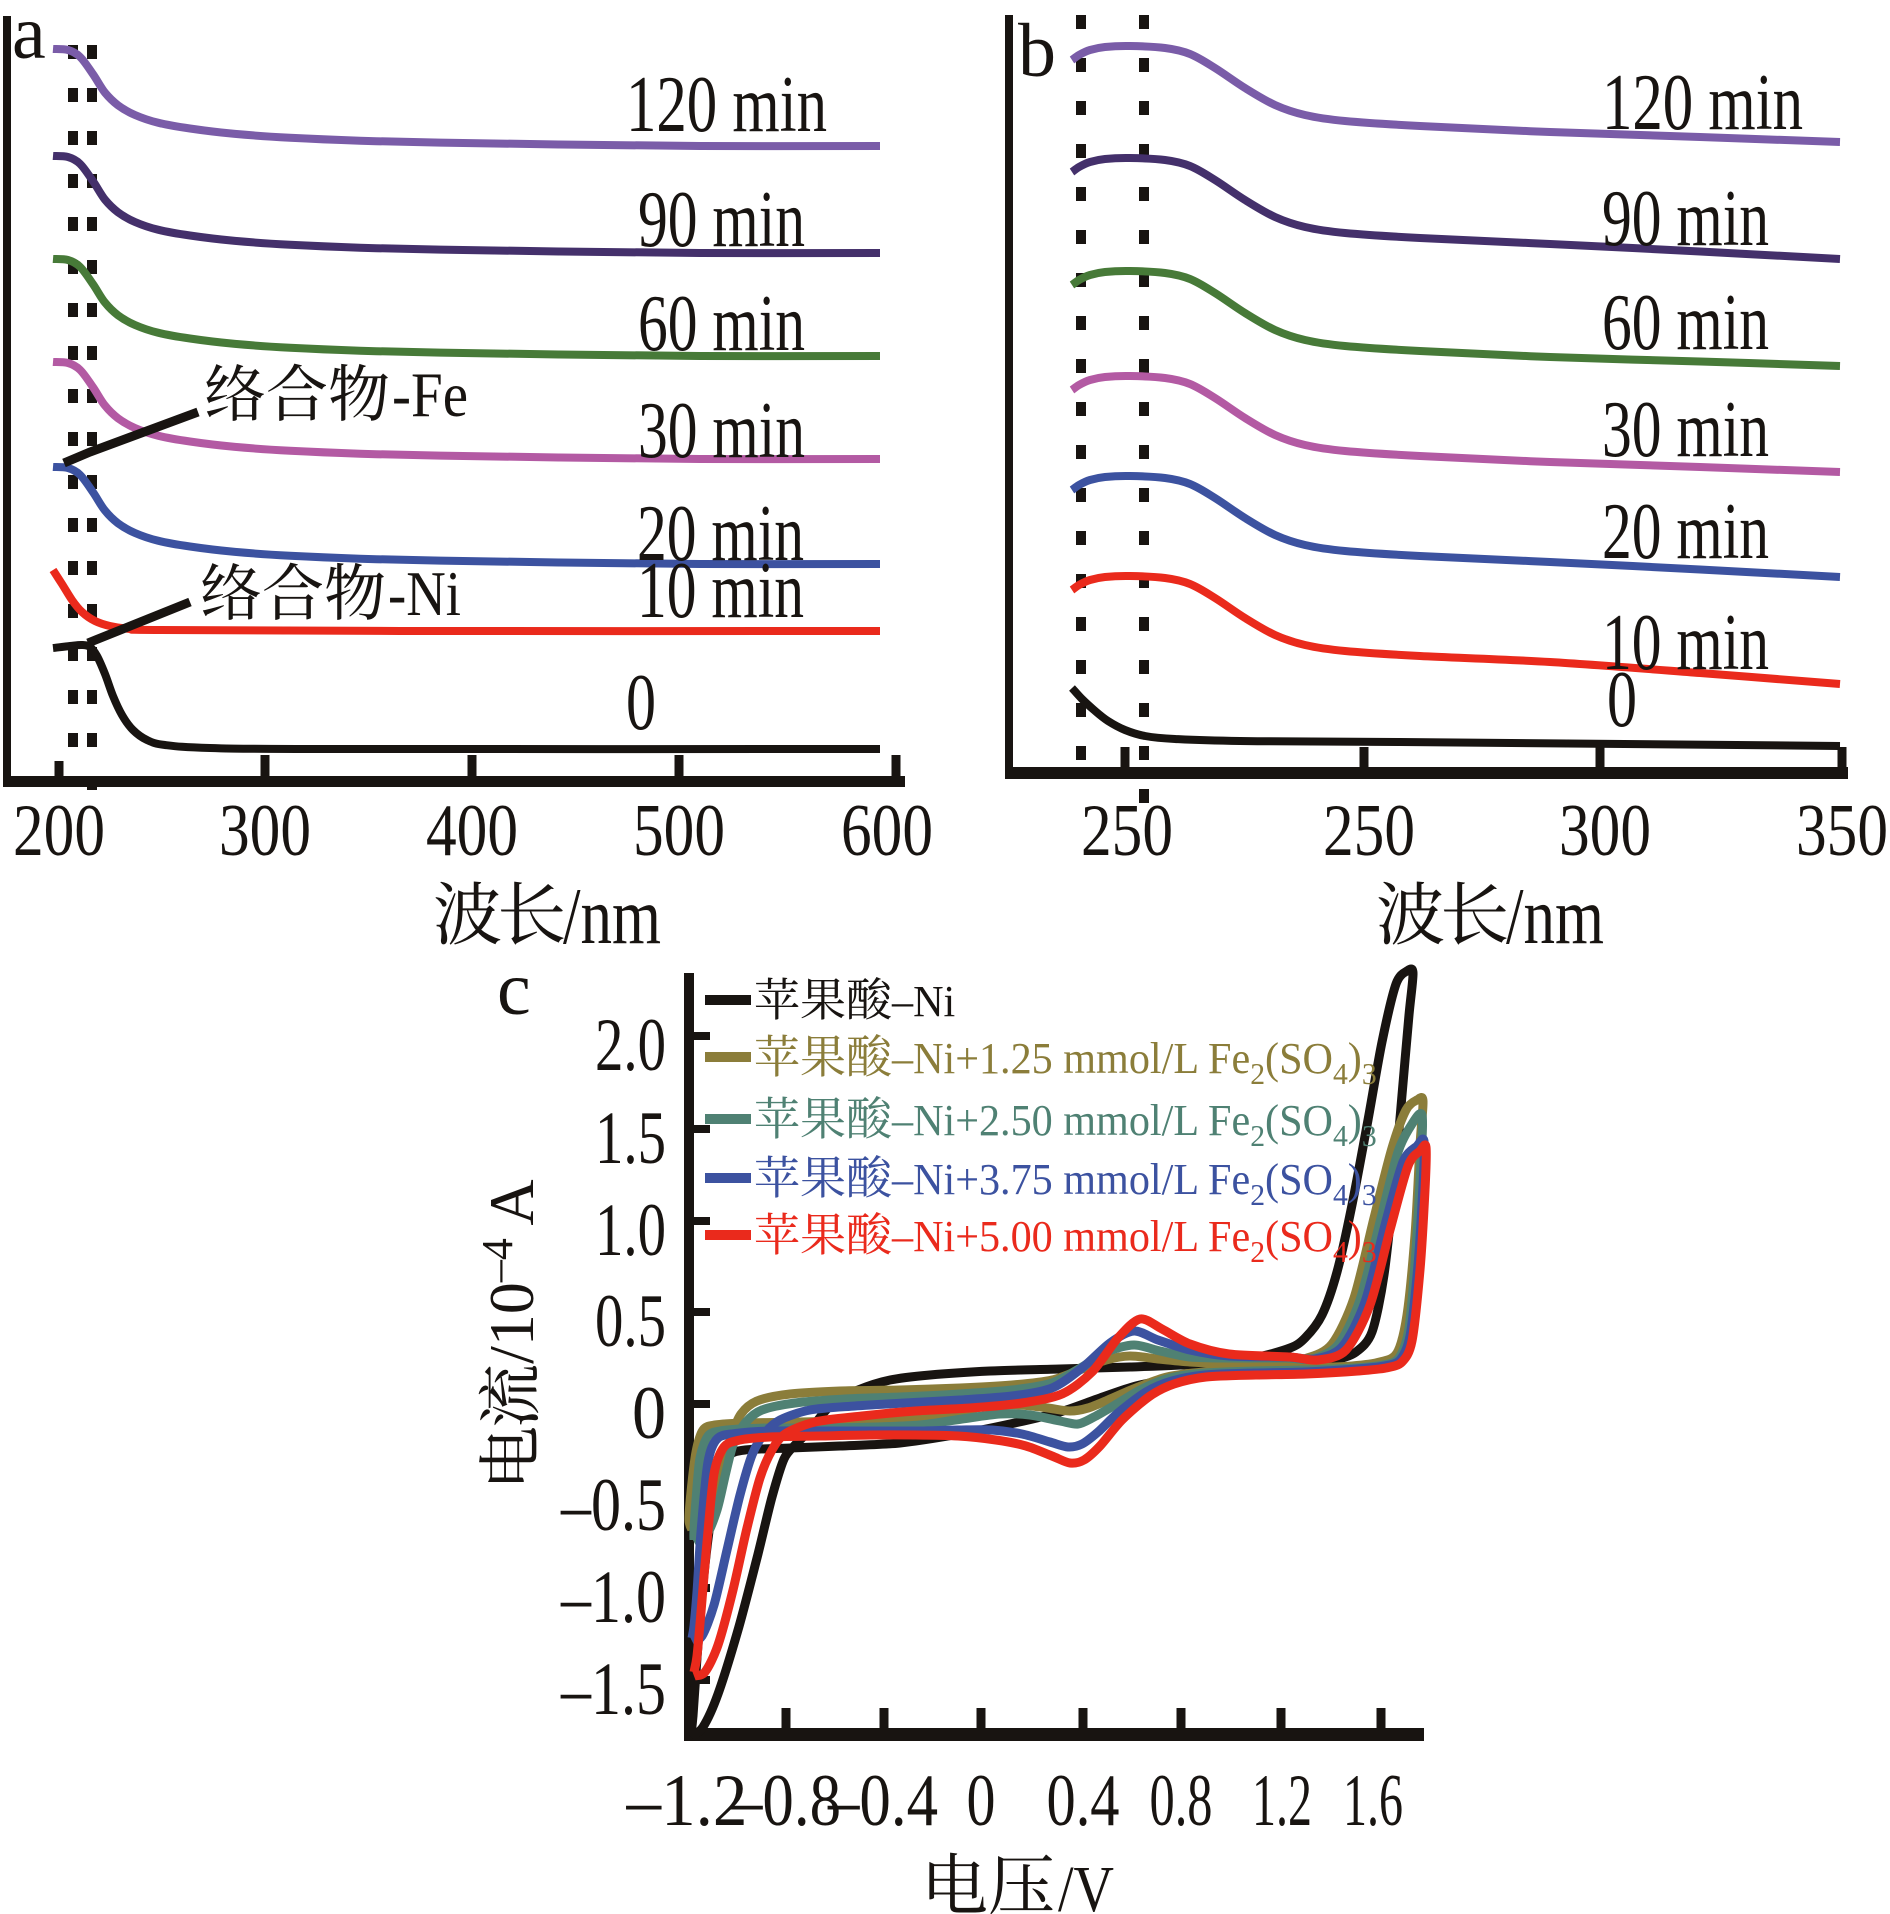  What do you see at coordinates (1037, 51) in the screenshot?
I see `svg-text: b` at bounding box center [1037, 51].